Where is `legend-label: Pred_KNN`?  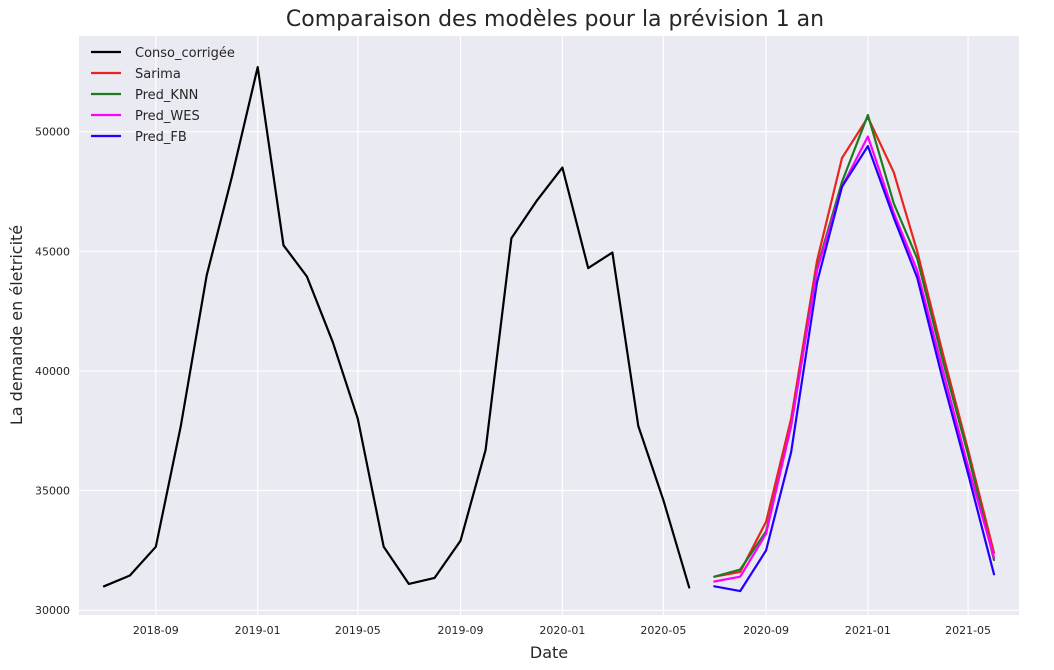 legend-label: Pred_KNN is located at coordinates (166, 95).